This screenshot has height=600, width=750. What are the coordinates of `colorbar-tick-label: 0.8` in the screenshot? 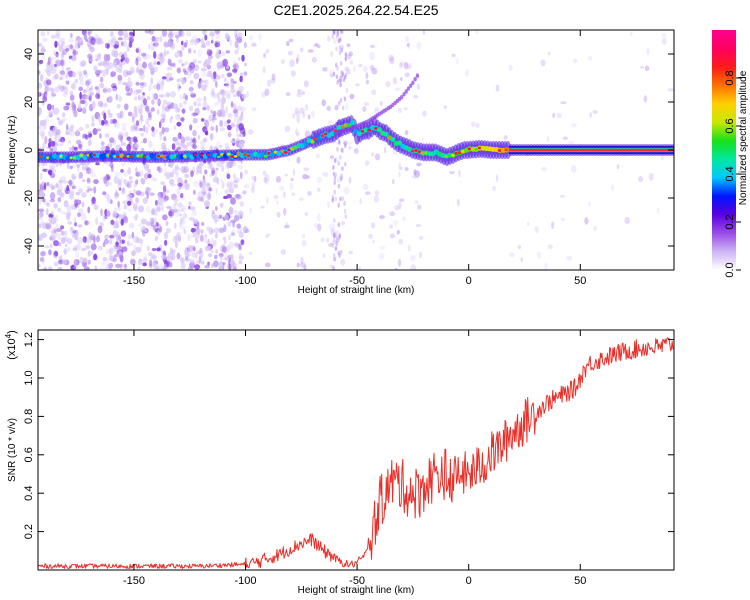 It's located at (730, 77).